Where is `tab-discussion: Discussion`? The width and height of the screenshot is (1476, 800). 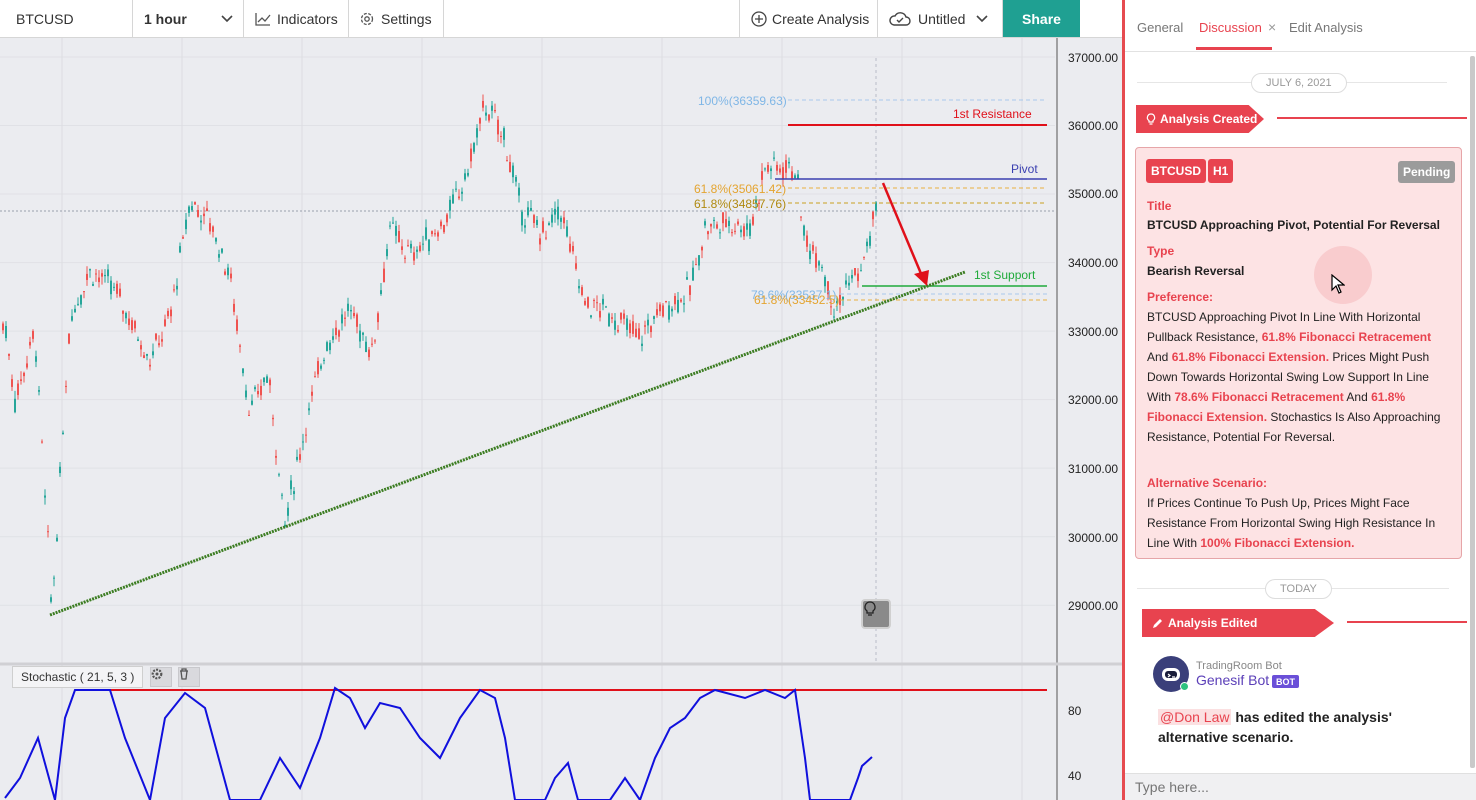 tab-discussion: Discussion is located at coordinates (1230, 27).